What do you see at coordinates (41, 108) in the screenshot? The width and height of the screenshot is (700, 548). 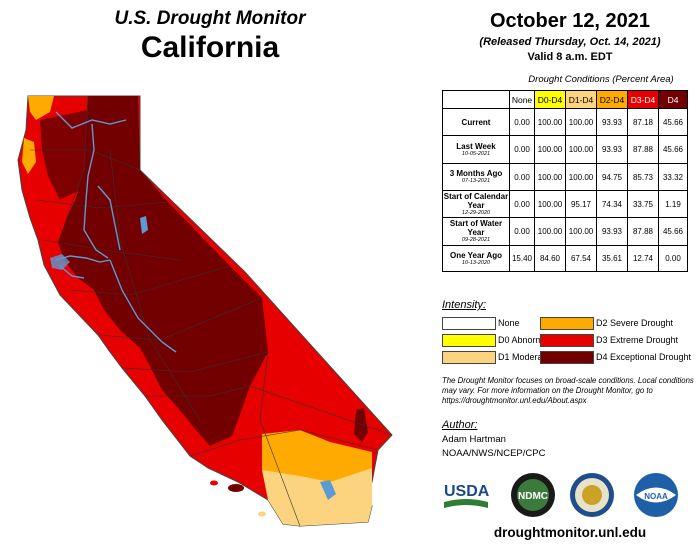 I see `d2-north-coast` at bounding box center [41, 108].